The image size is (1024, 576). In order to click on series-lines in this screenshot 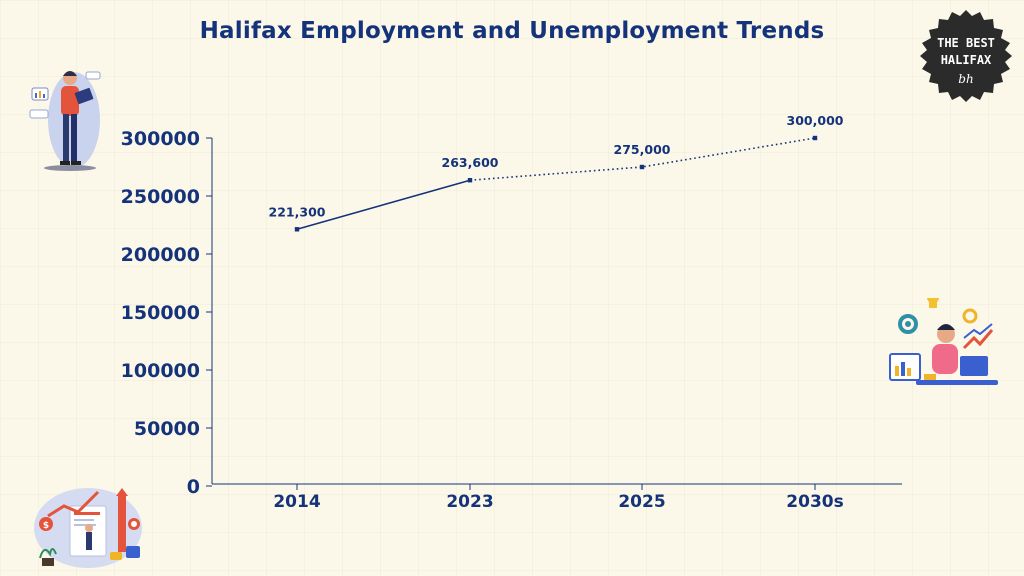, I will do `click(556, 184)`.